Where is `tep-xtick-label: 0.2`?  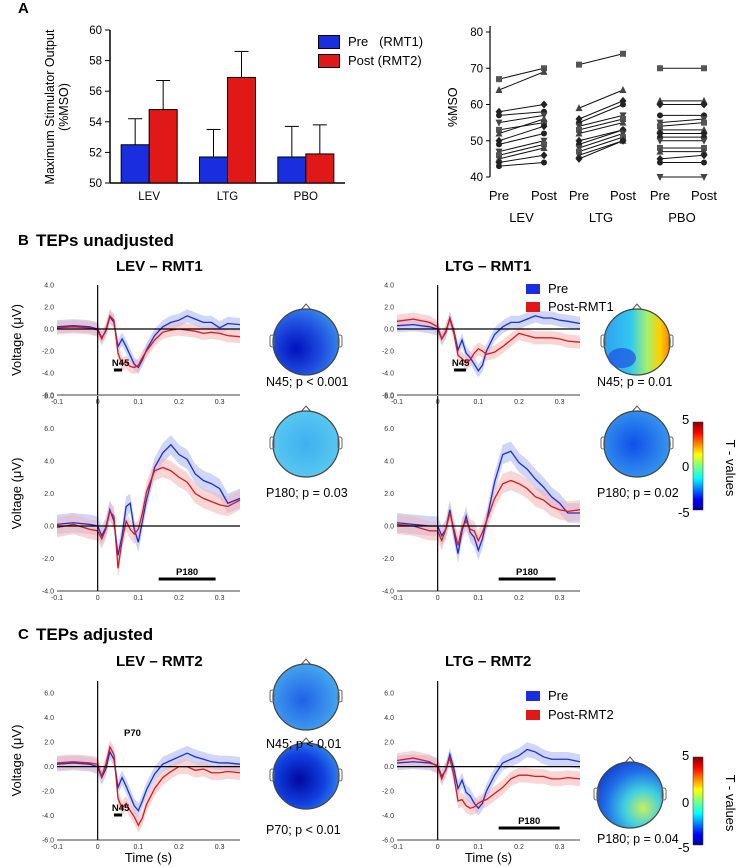
tep-xtick-label: 0.2 is located at coordinates (179, 598).